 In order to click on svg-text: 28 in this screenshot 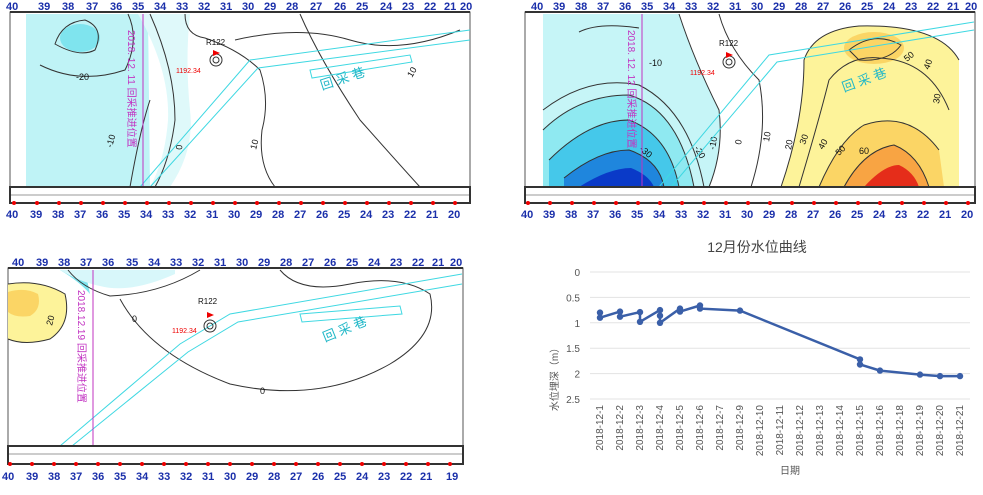, I will do `click(292, 7)`.